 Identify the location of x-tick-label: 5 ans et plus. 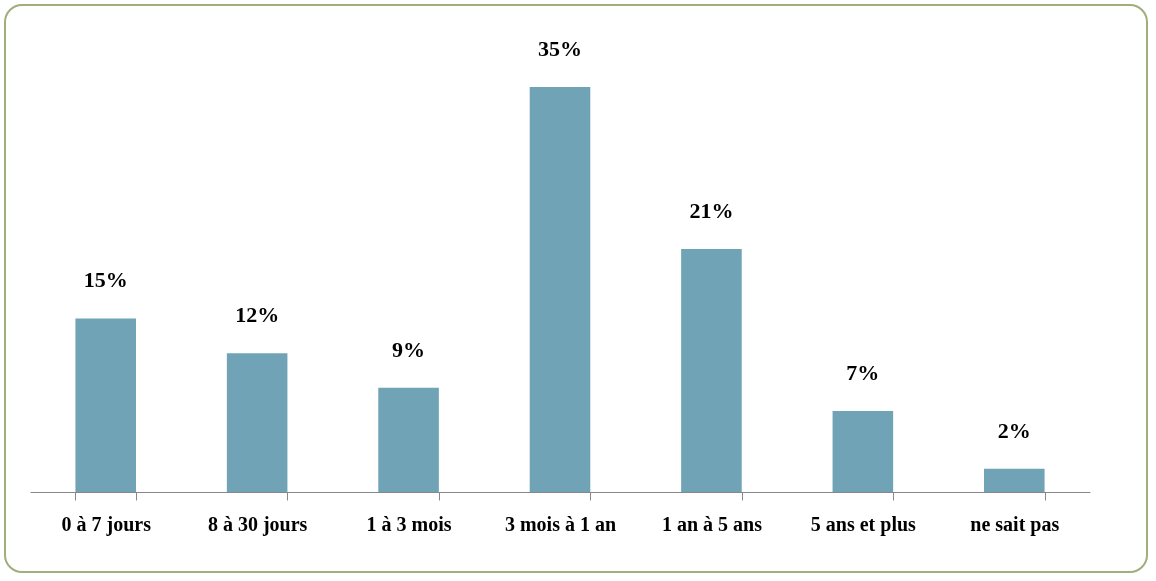
(863, 524).